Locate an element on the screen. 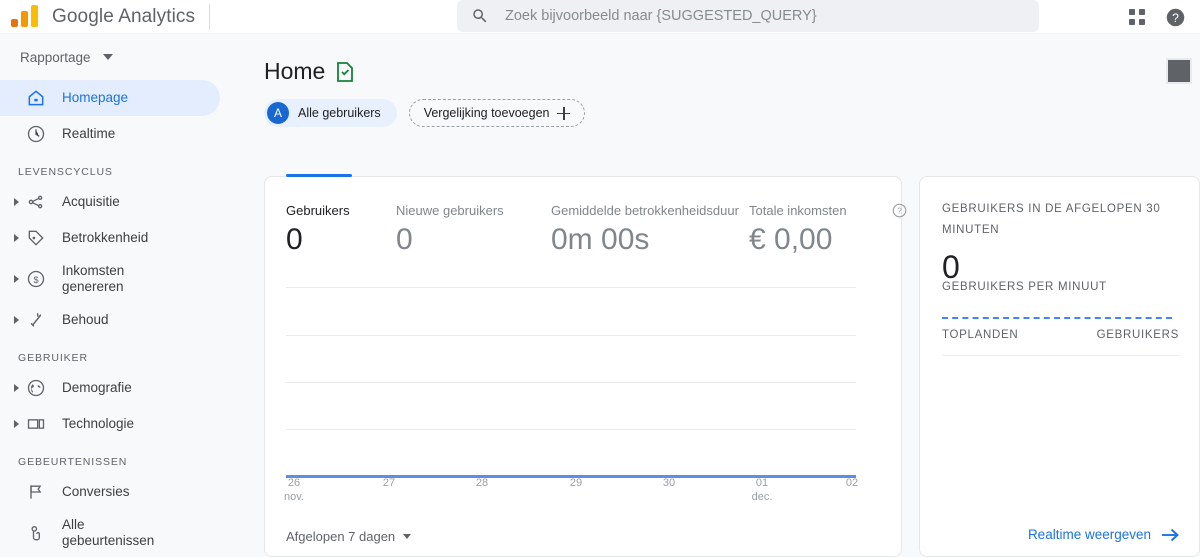  tap-icon is located at coordinates (36, 533).